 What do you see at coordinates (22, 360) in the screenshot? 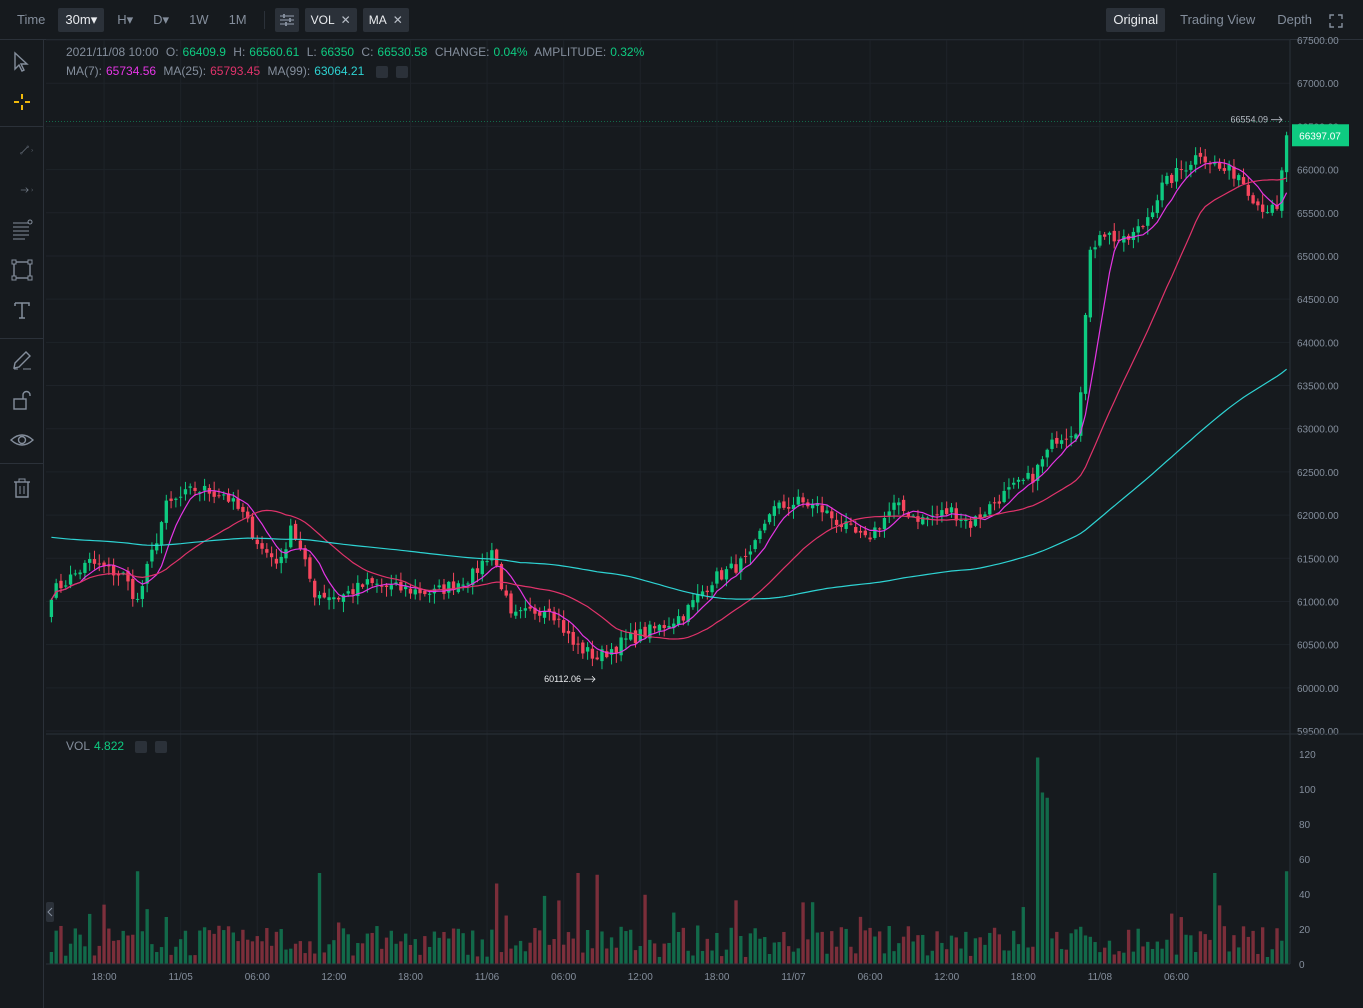
I see `pencil-tool` at bounding box center [22, 360].